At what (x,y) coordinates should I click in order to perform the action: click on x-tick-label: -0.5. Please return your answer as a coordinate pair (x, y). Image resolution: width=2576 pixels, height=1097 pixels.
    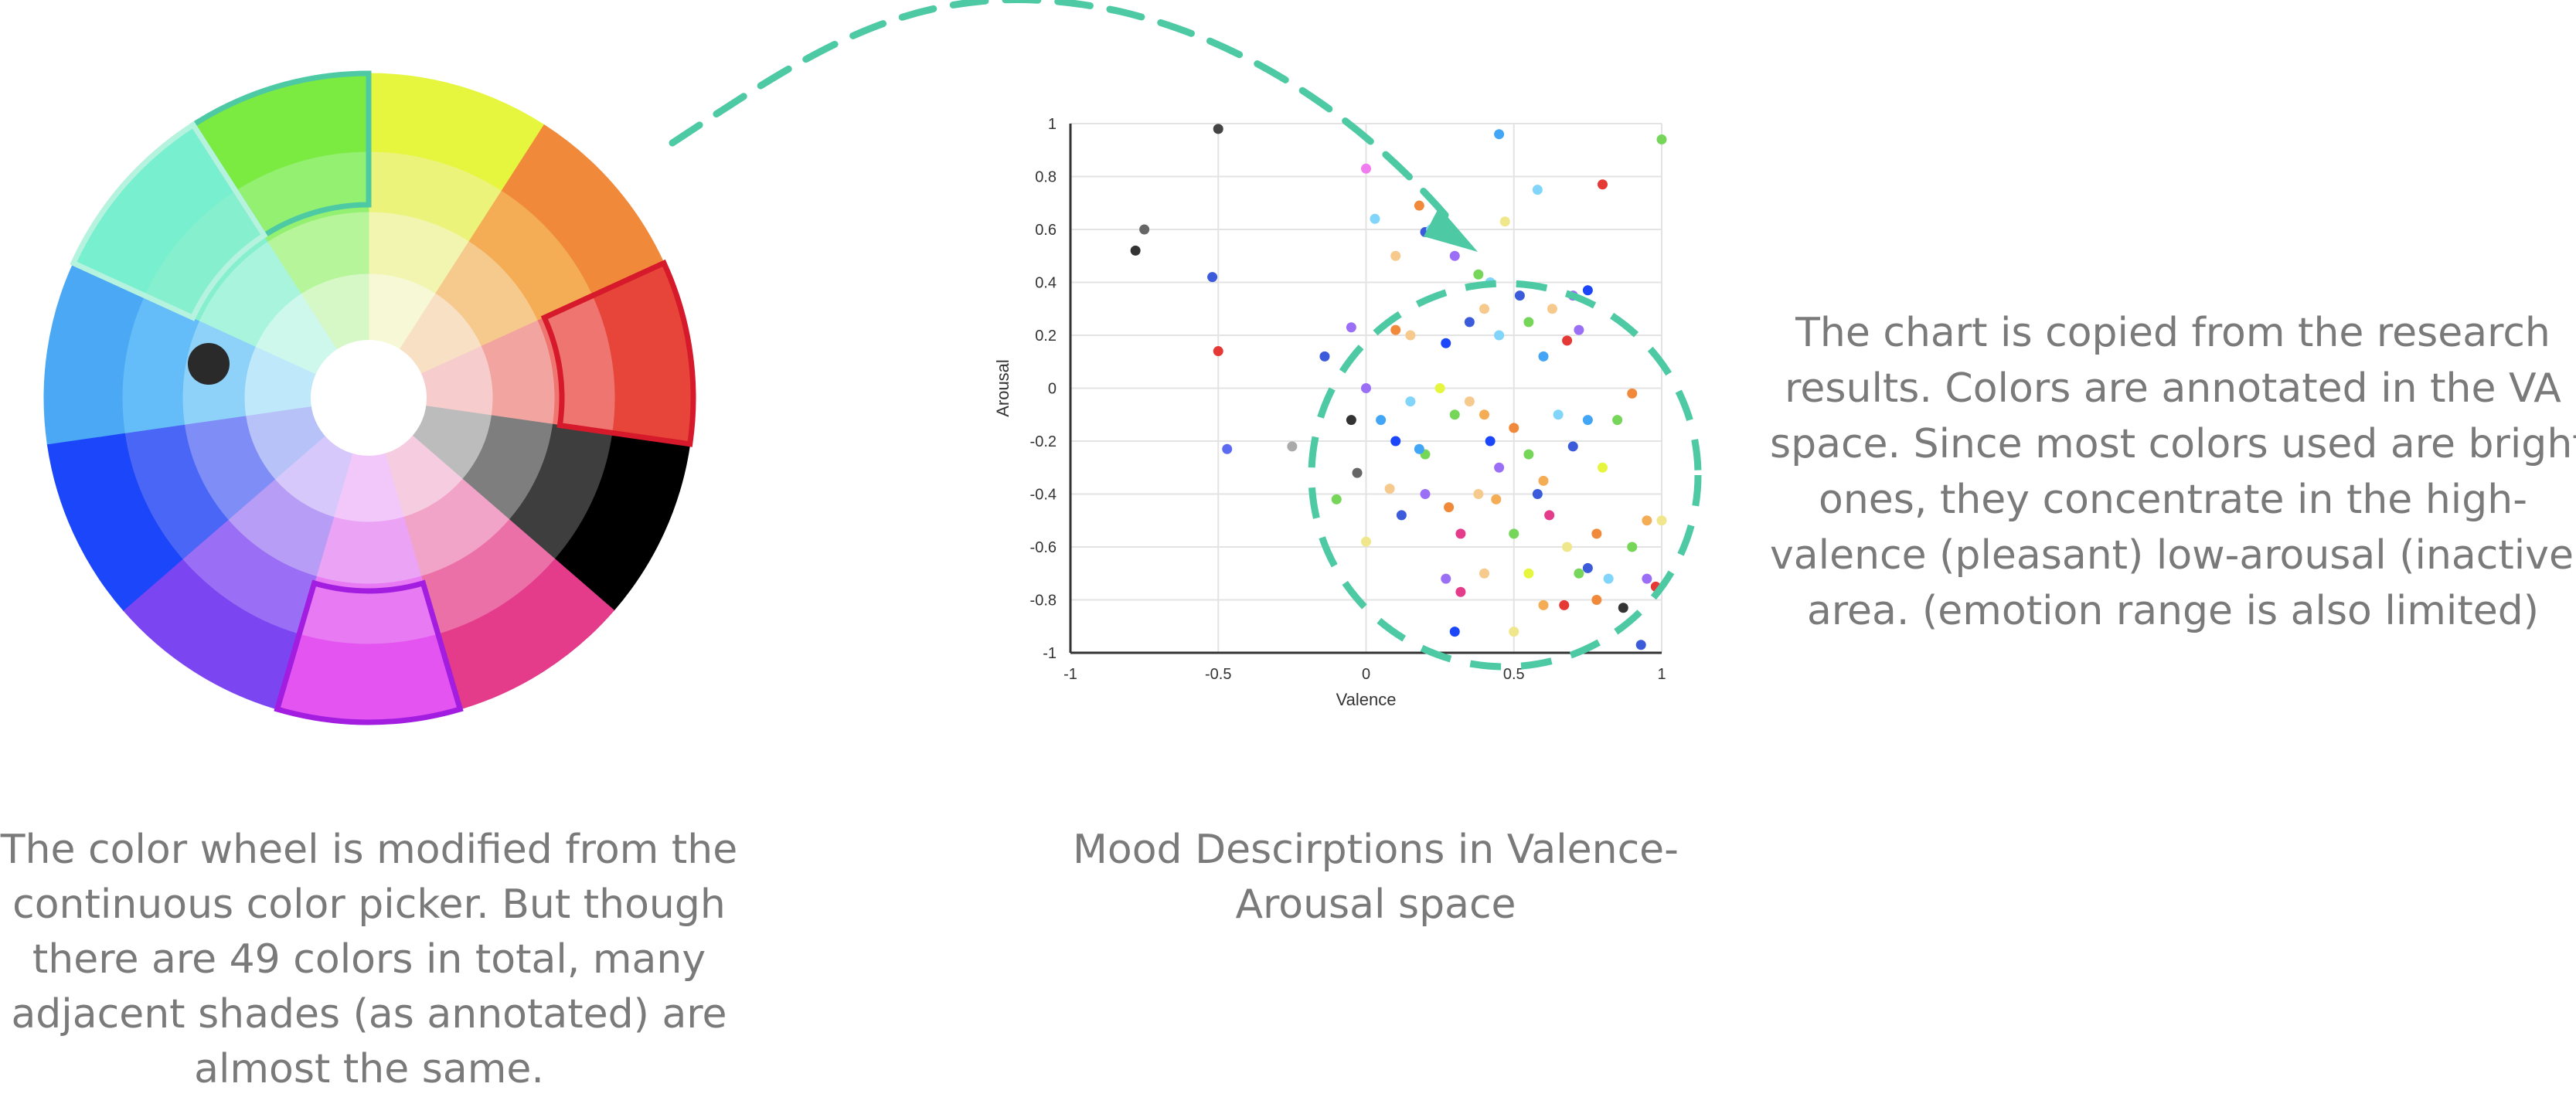
    Looking at the image, I should click on (1218, 674).